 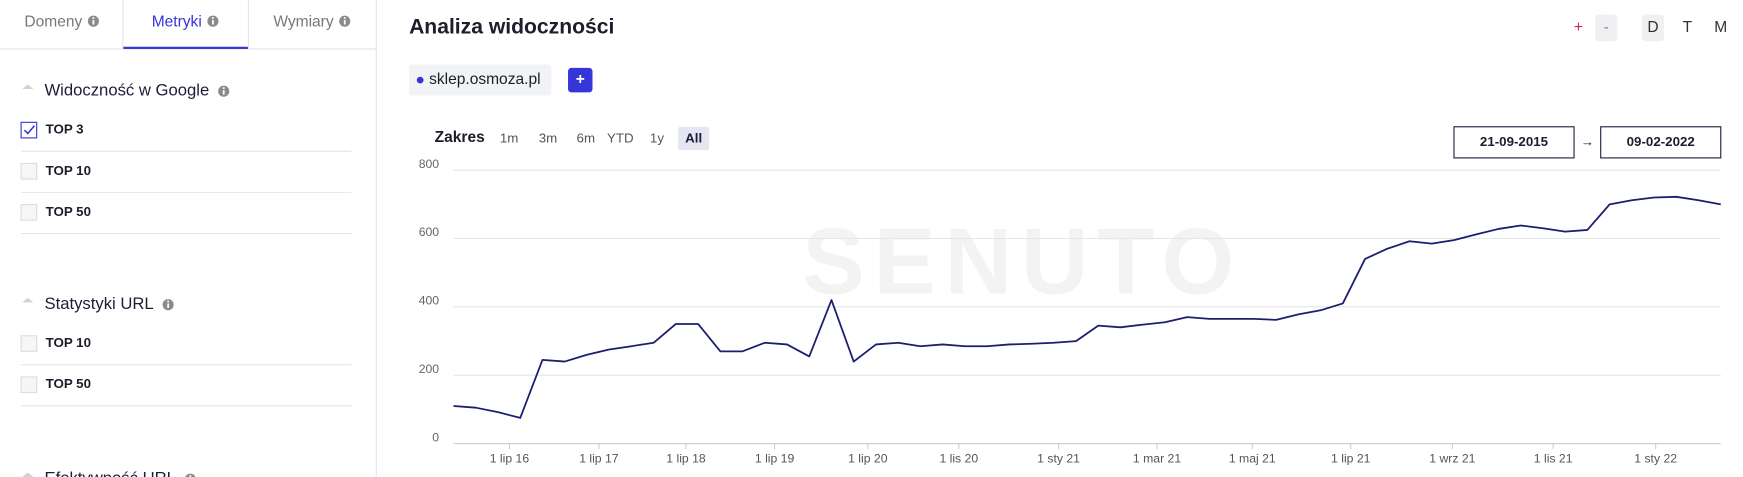 I want to click on x-tick-label: 1 lip 21, so click(x=1351, y=458).